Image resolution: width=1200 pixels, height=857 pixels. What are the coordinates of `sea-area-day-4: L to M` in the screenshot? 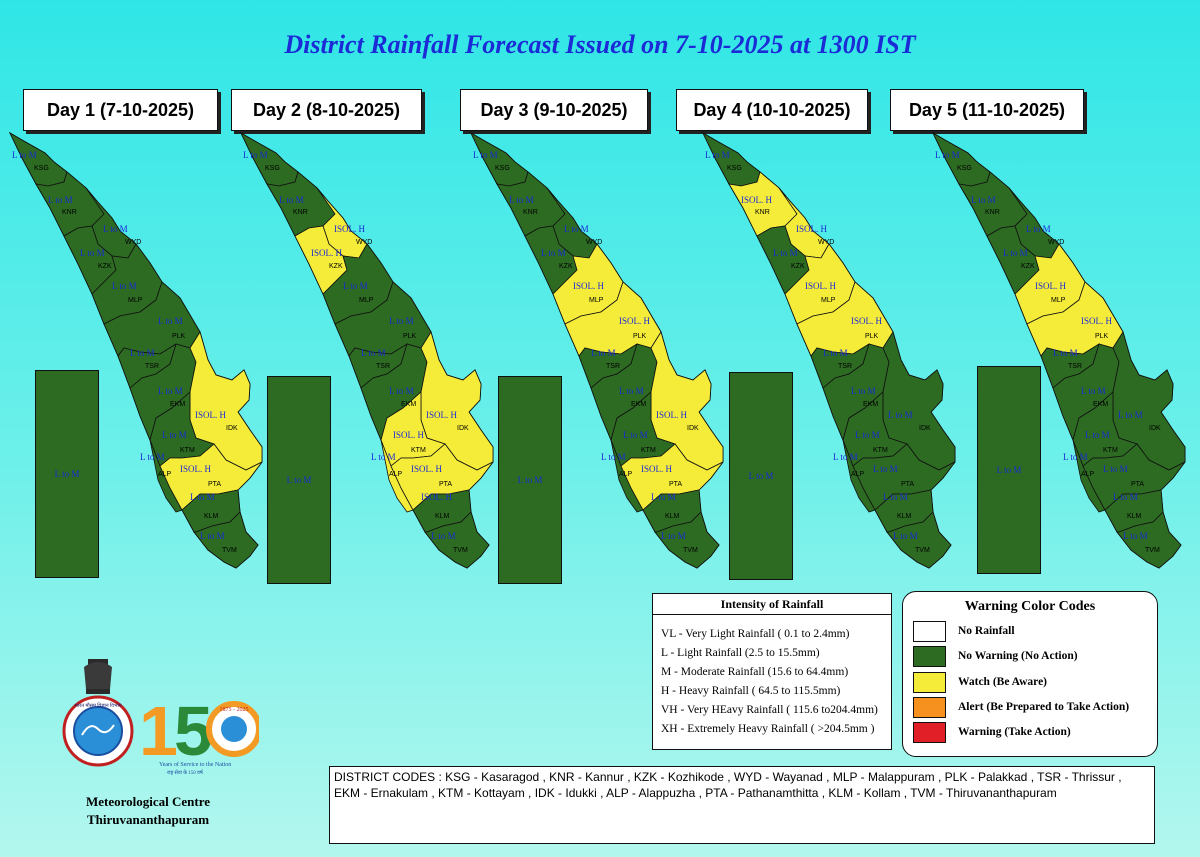 It's located at (761, 476).